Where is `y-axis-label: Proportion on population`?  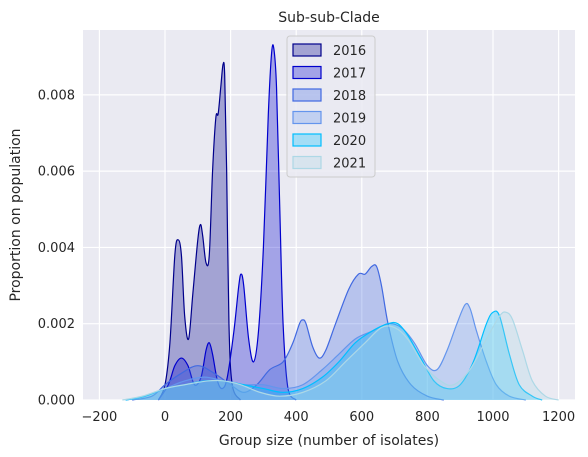
y-axis-label: Proportion on population is located at coordinates (16, 214).